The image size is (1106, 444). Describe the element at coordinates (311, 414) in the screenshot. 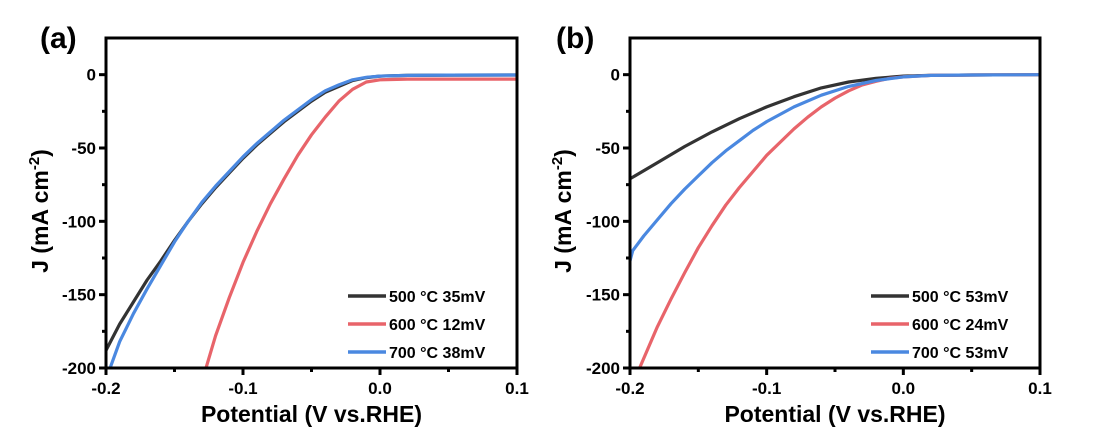

I see `panel-a-x-axis-title: Potential (V vs.RHE)` at that location.